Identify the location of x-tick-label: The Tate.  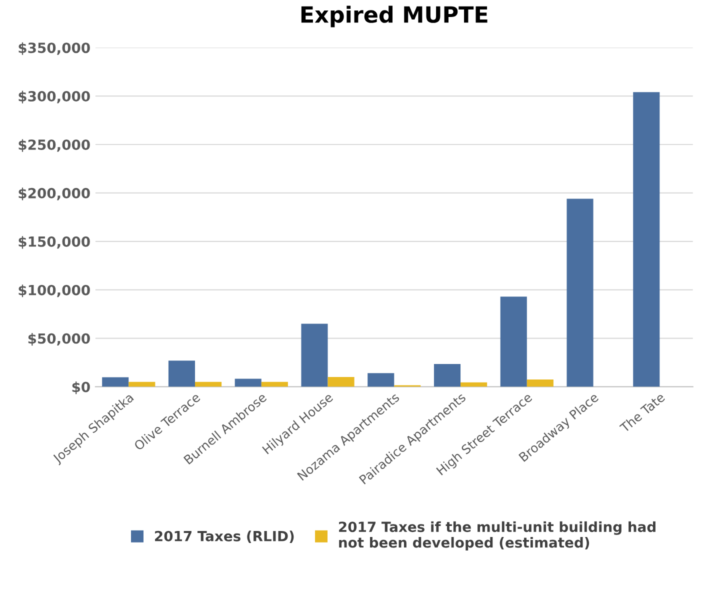
(642, 413).